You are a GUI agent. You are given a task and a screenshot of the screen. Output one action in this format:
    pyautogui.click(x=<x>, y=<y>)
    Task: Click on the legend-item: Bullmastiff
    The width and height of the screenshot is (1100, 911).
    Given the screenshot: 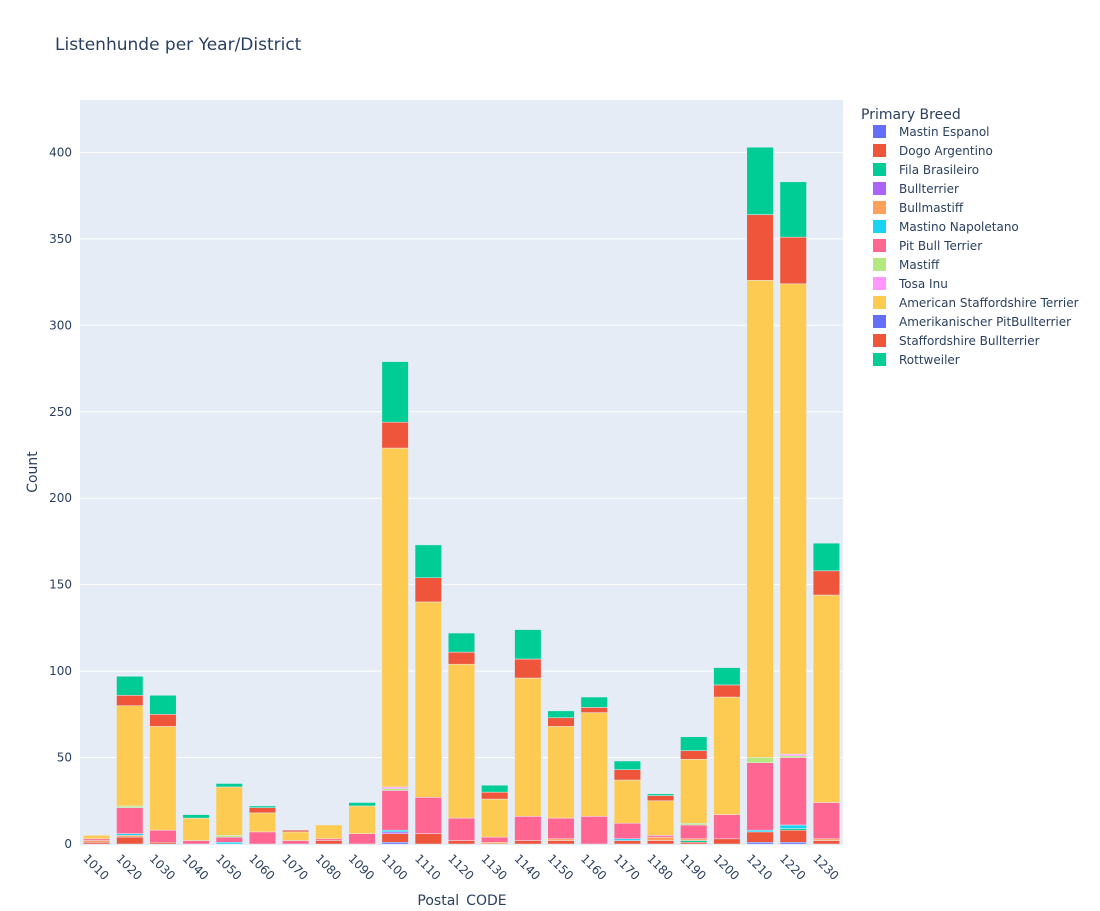 What is the action you would take?
    pyautogui.click(x=918, y=208)
    